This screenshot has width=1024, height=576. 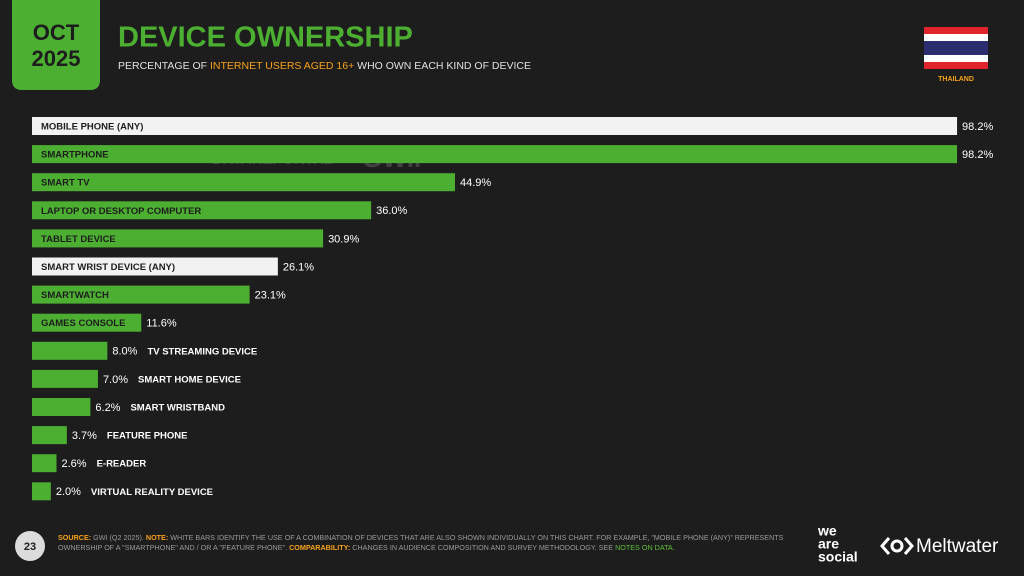 I want to click on value-label: 36.0%, so click(x=391, y=211).